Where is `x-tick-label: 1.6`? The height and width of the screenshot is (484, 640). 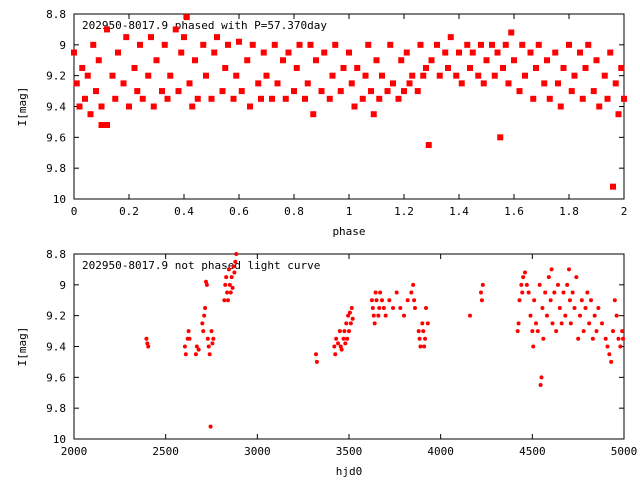
x-tick-label: 1.6 is located at coordinates (514, 211).